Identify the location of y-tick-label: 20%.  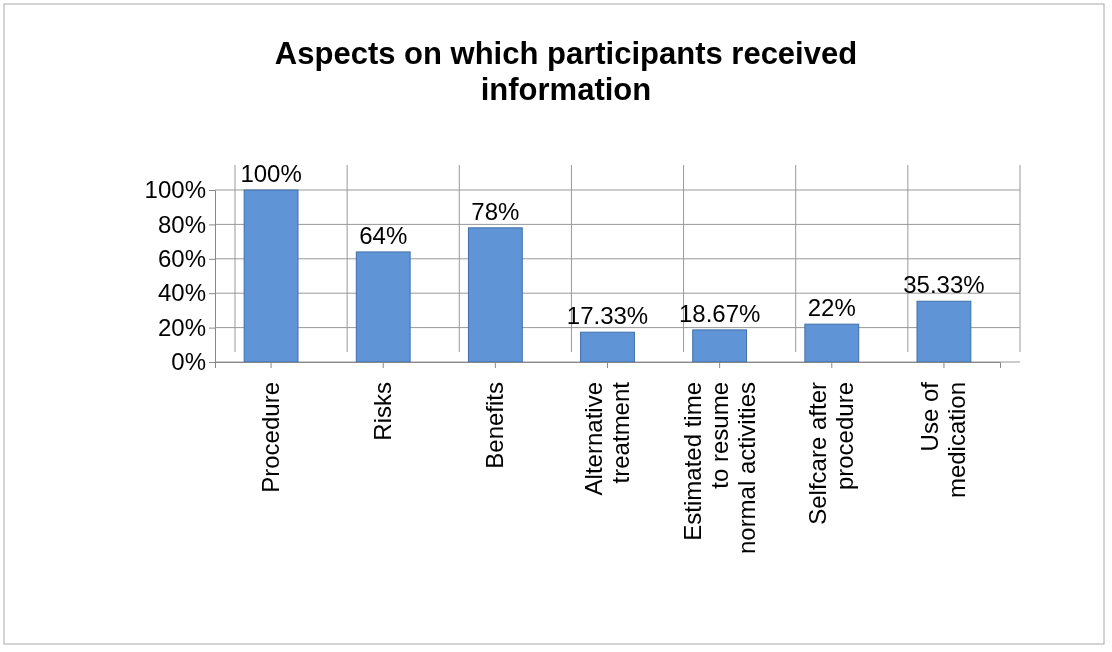
(181, 327).